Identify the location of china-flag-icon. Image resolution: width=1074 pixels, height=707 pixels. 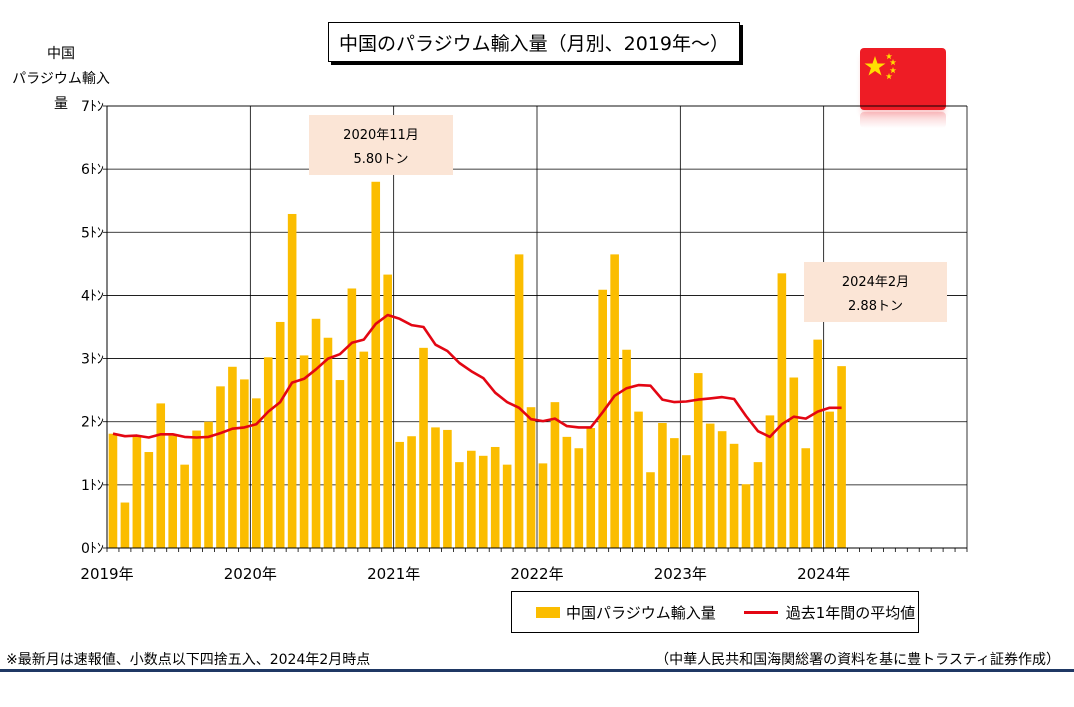
(903, 79).